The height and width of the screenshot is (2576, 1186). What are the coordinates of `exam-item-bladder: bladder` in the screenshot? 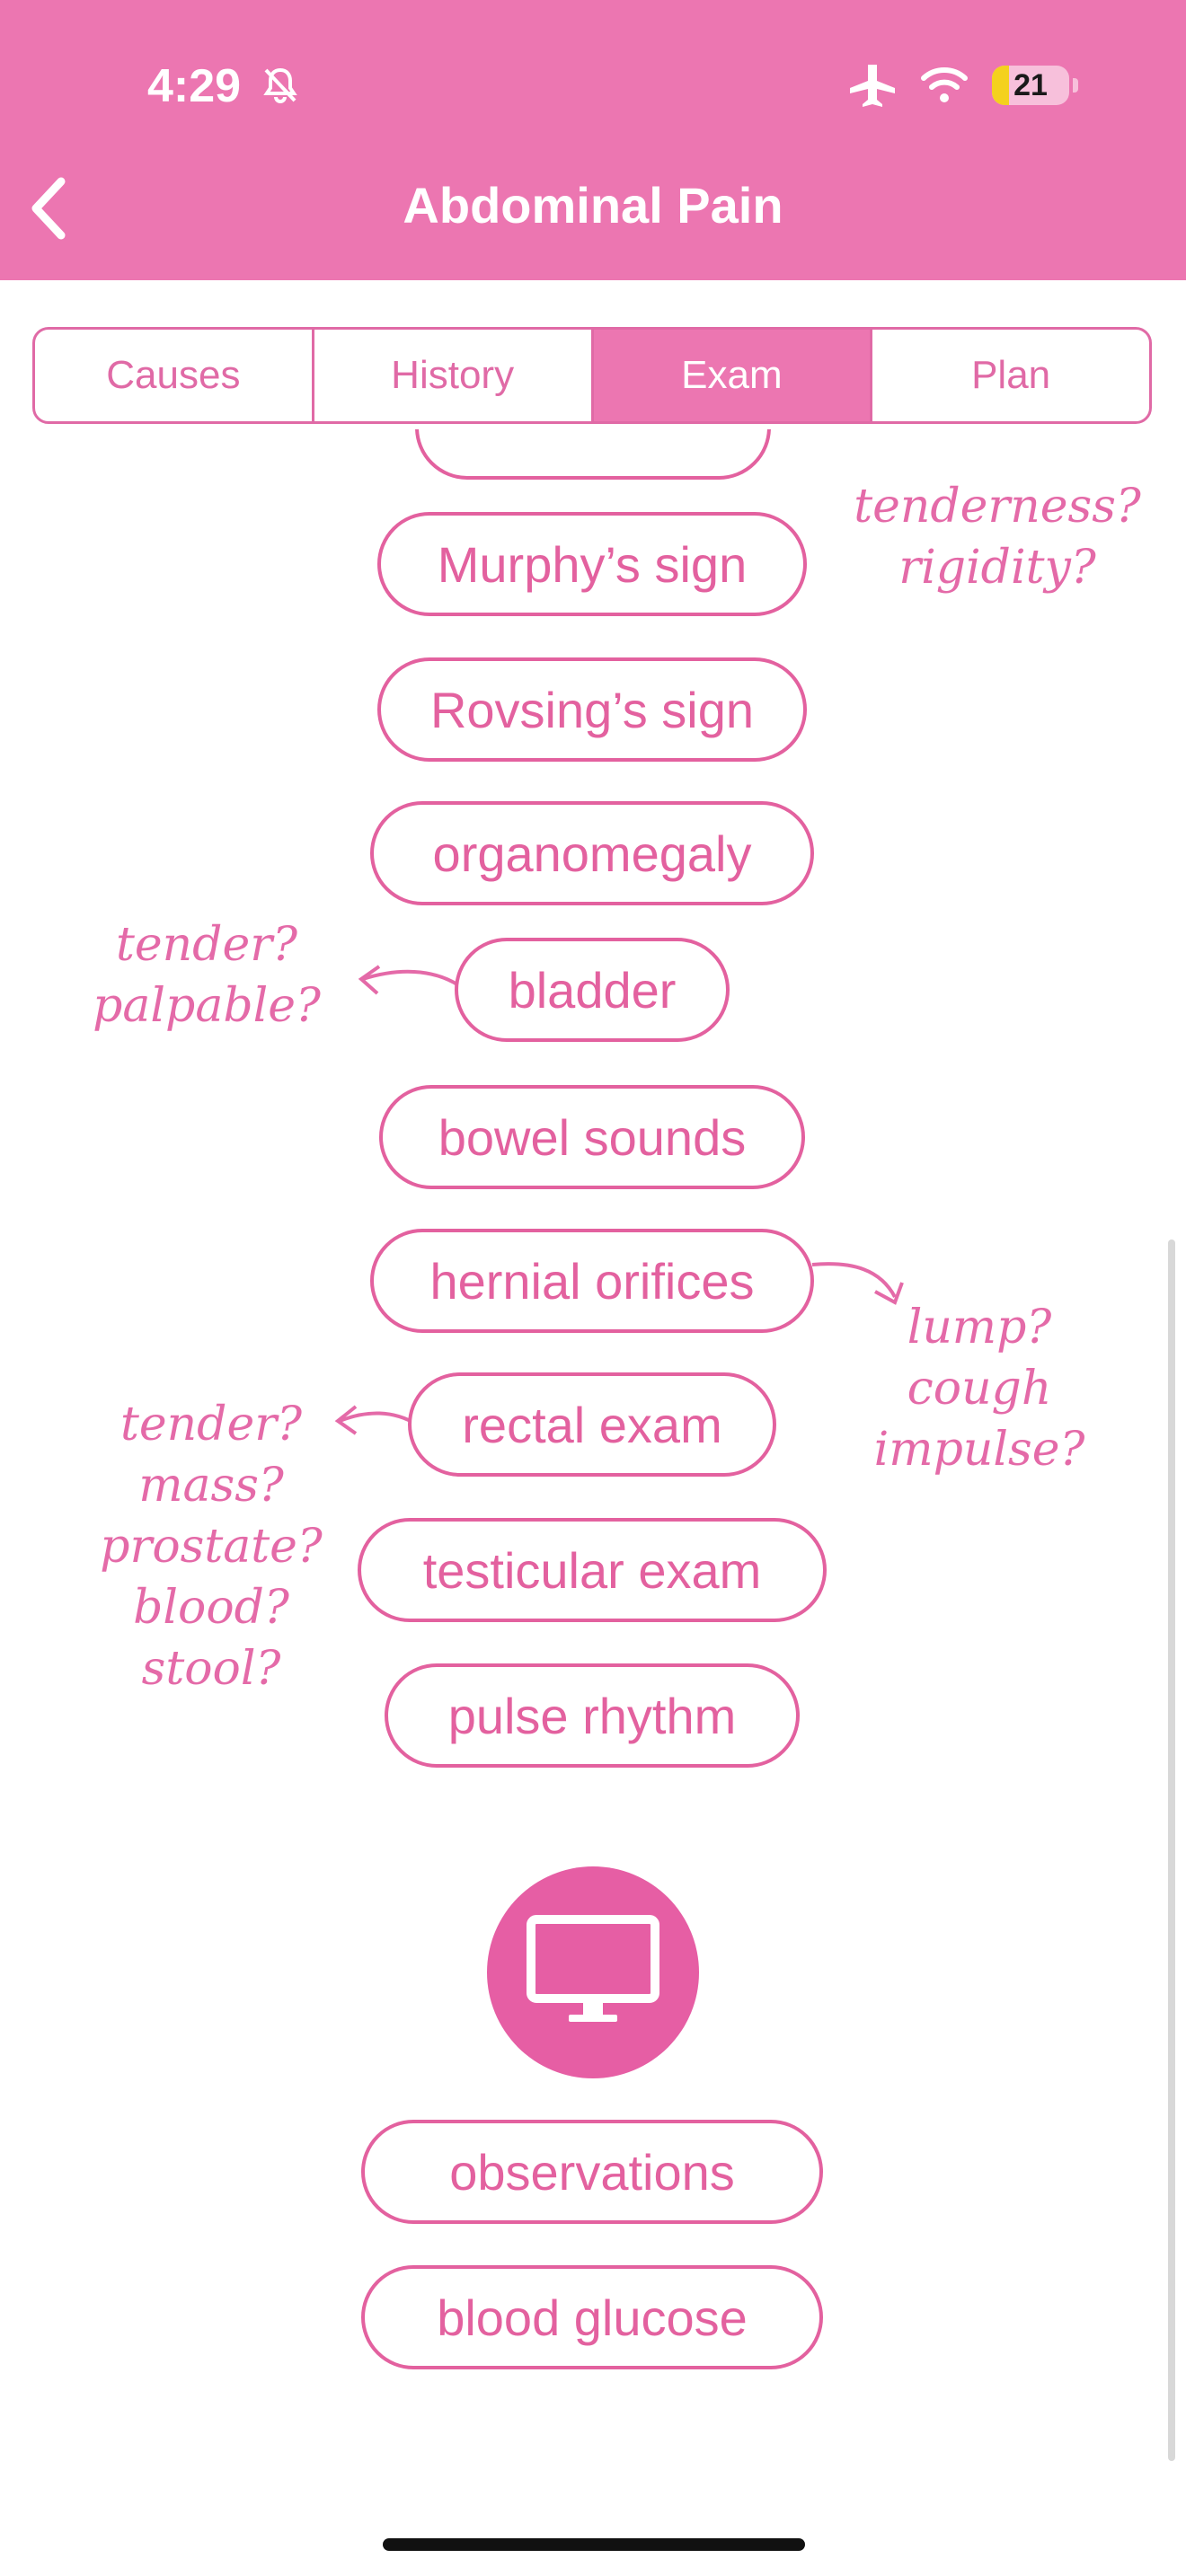 It's located at (592, 990).